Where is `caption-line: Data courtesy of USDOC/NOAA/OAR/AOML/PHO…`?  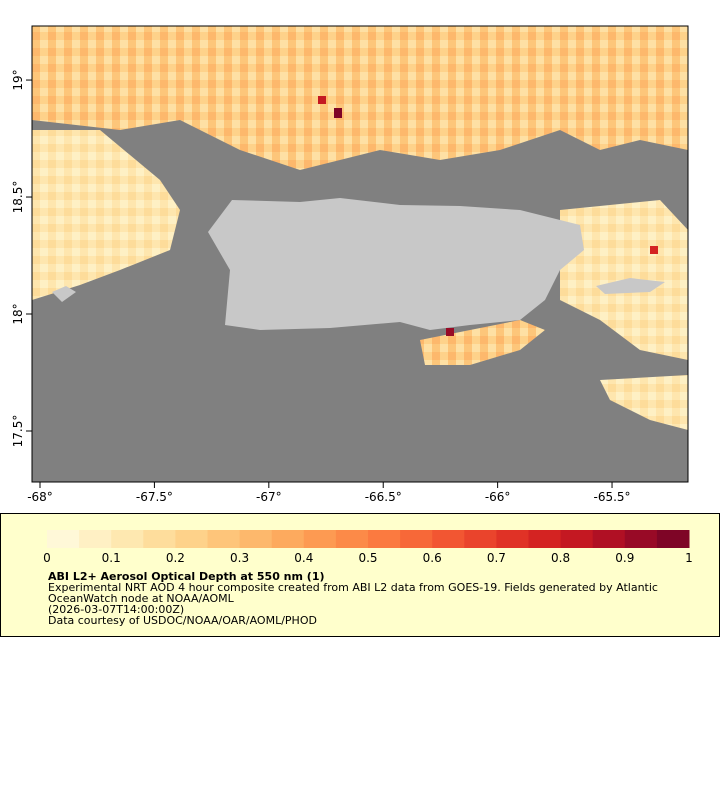 caption-line: Data courtesy of USDOC/NOAA/OAR/AOML/PHO… is located at coordinates (182, 620).